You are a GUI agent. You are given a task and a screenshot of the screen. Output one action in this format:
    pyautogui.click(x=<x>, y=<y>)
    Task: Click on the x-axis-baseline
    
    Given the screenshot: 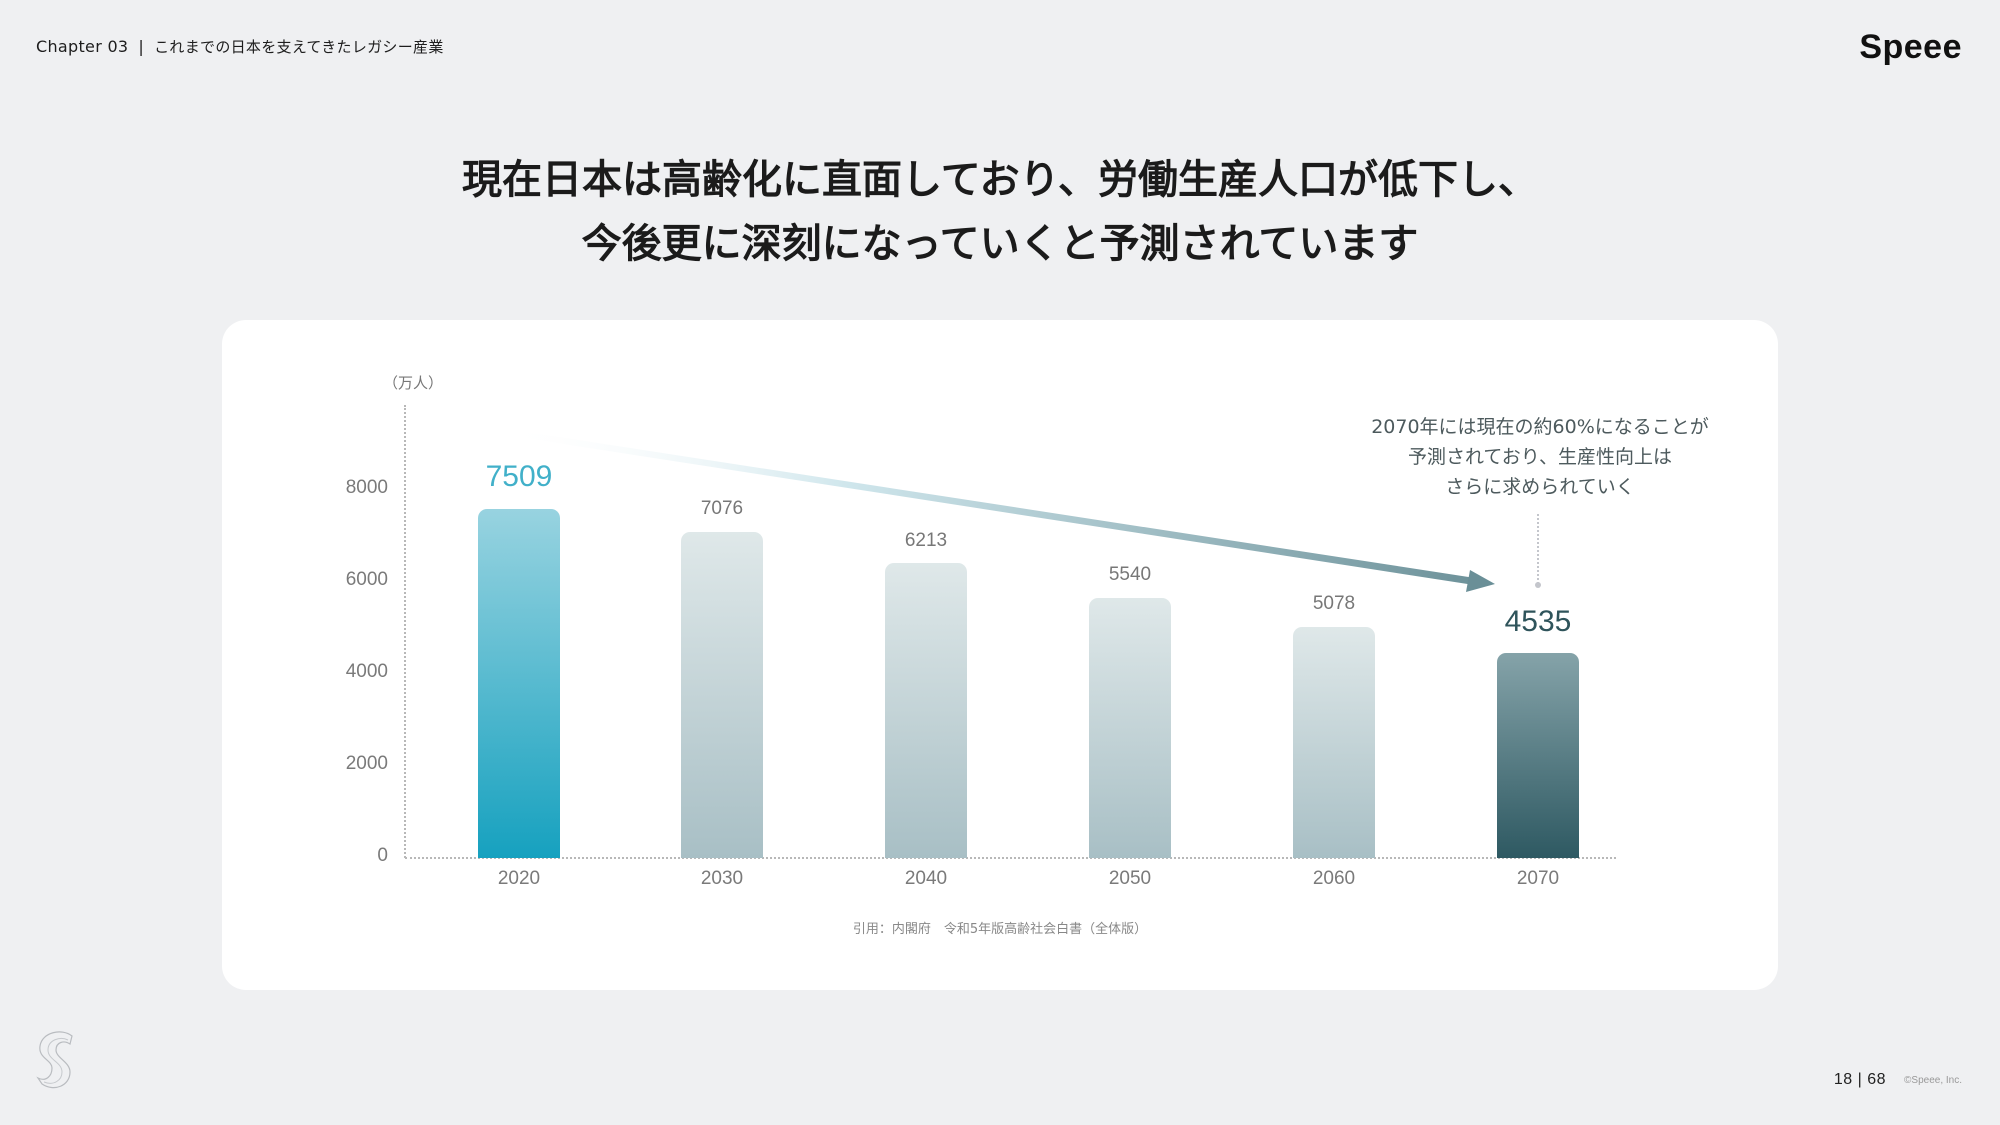 What is the action you would take?
    pyautogui.click(x=1010, y=858)
    